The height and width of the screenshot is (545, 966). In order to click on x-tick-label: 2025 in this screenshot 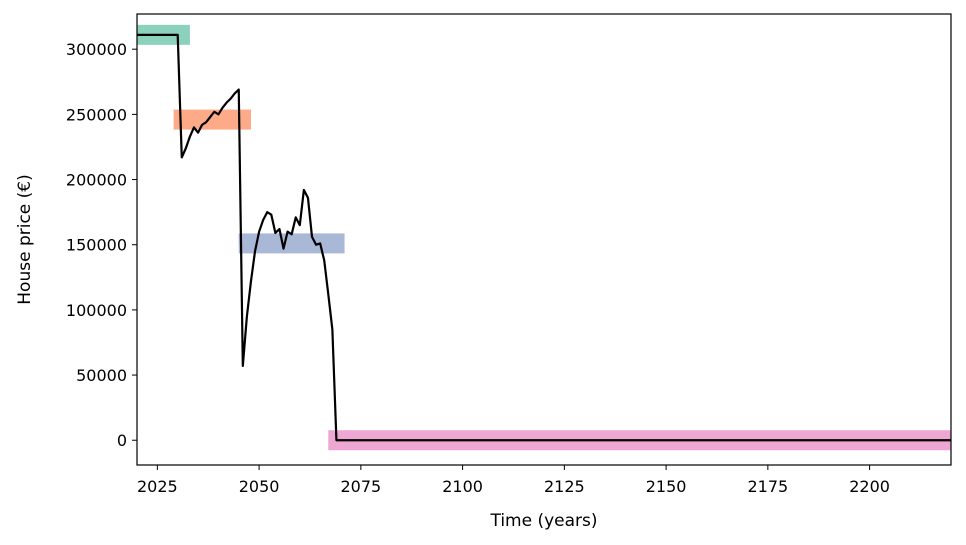, I will do `click(157, 486)`.